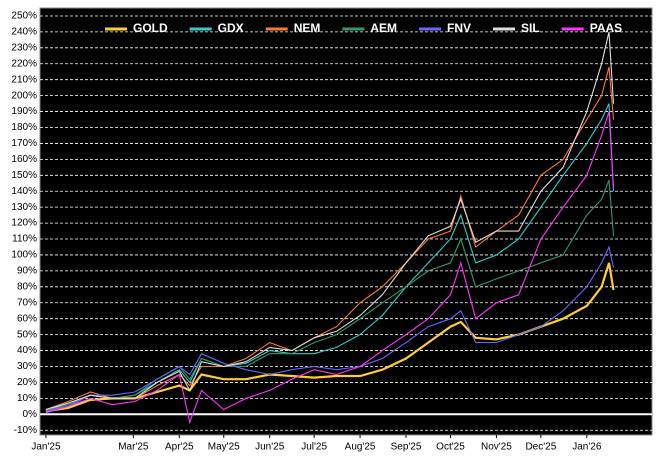  I want to click on y-tick-label: 160%, so click(24, 159).